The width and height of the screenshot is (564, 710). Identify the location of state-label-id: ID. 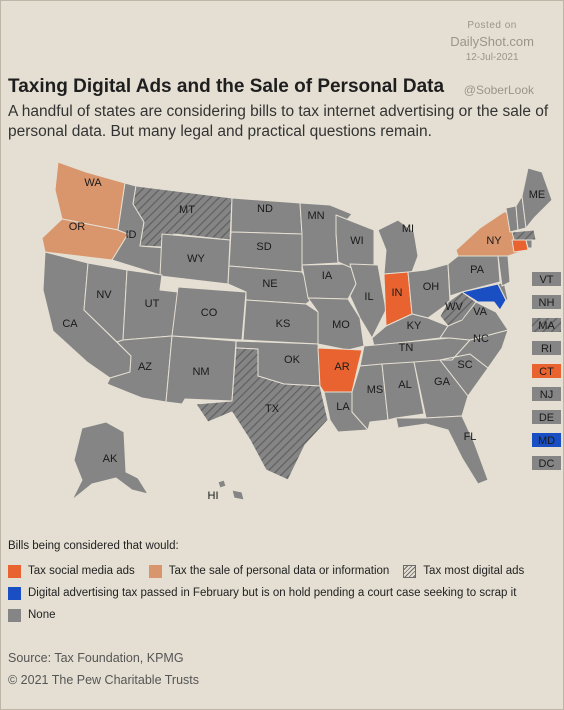
(131, 235).